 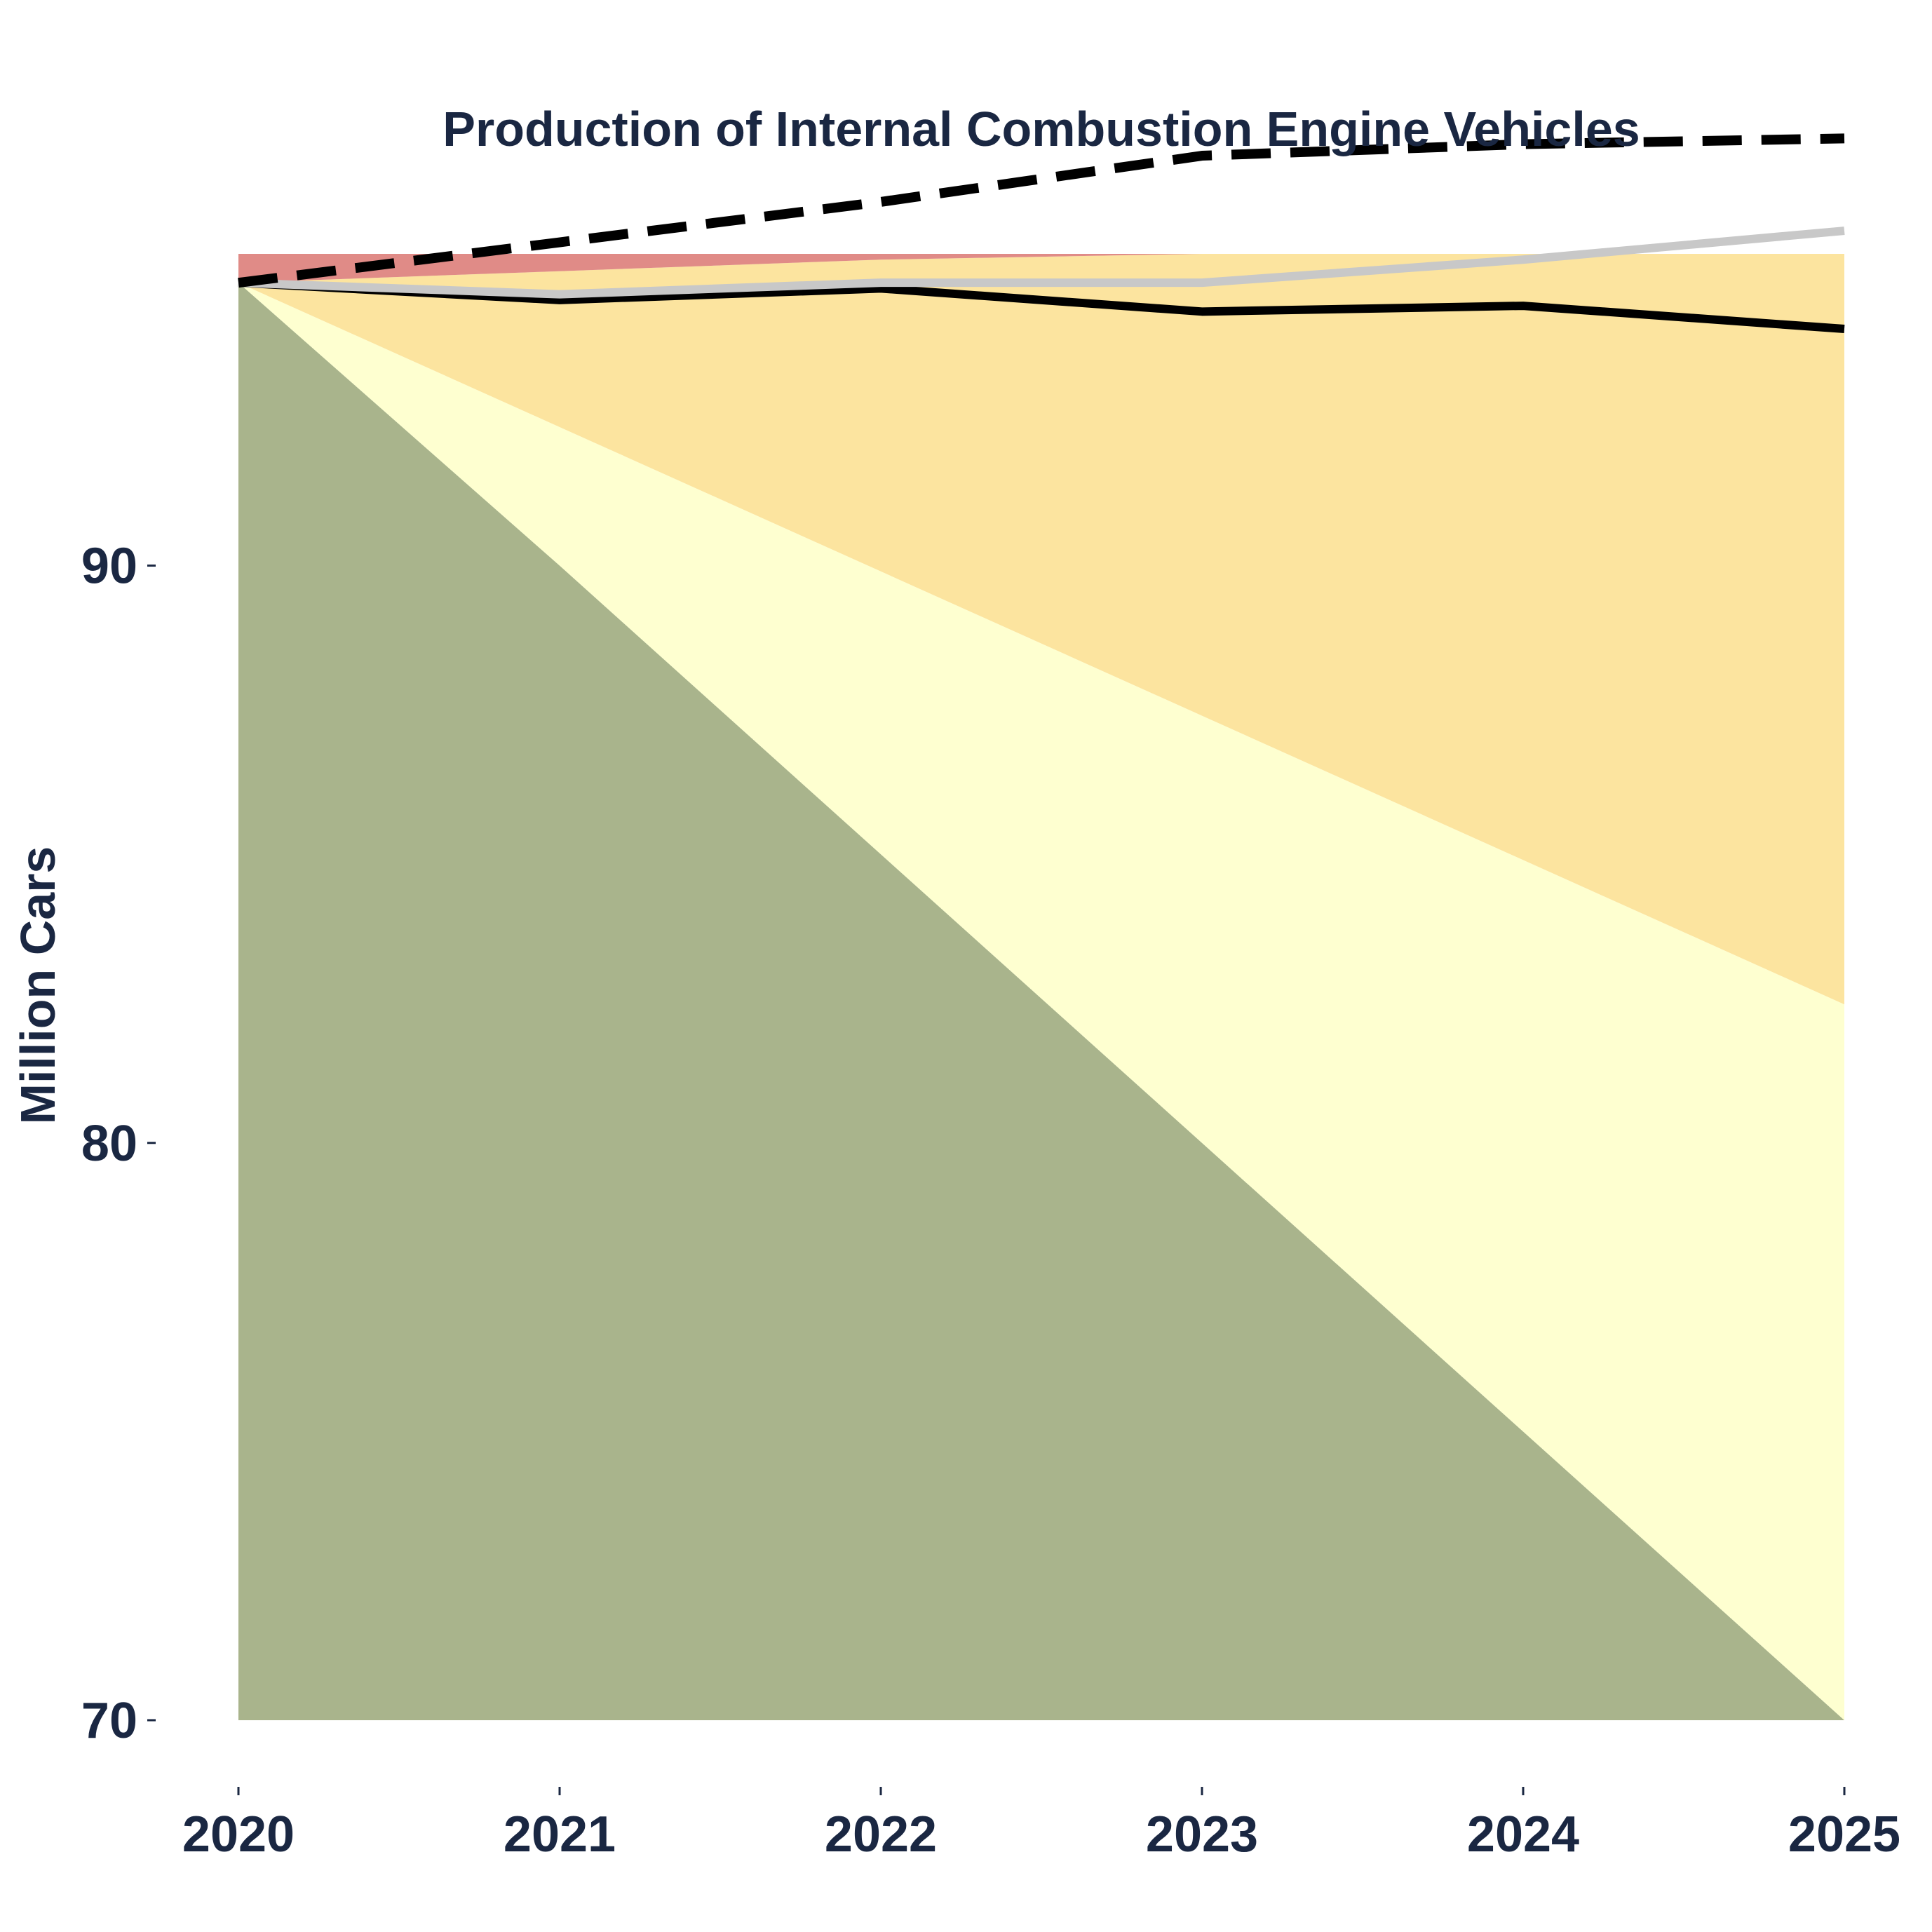 I want to click on y-axis-label: Million Cars, so click(x=38, y=985).